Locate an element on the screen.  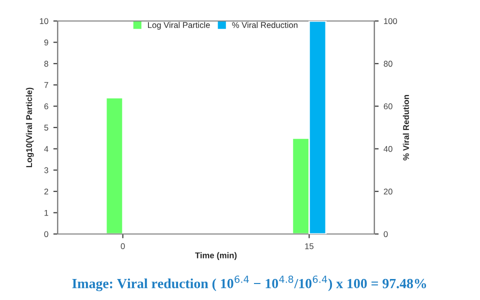
y2-axis-title: % Viral Redution is located at coordinates (406, 127).